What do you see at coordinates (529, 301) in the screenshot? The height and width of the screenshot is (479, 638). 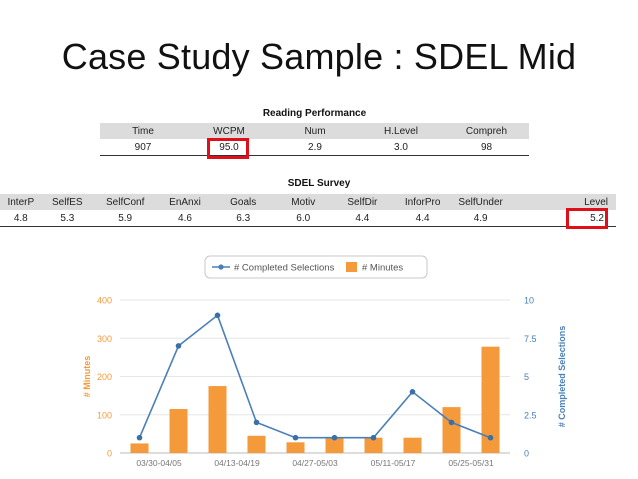 I see `right-tick-label: 10` at bounding box center [529, 301].